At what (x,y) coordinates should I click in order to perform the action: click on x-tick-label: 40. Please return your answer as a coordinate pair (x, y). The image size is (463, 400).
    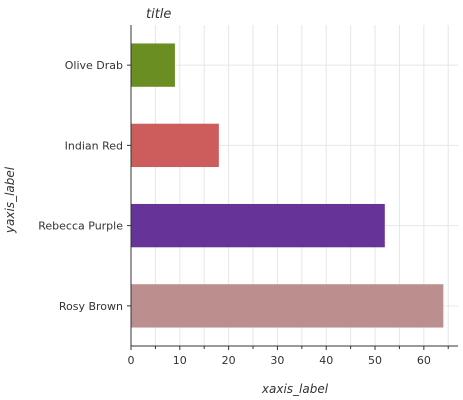
    Looking at the image, I should click on (326, 360).